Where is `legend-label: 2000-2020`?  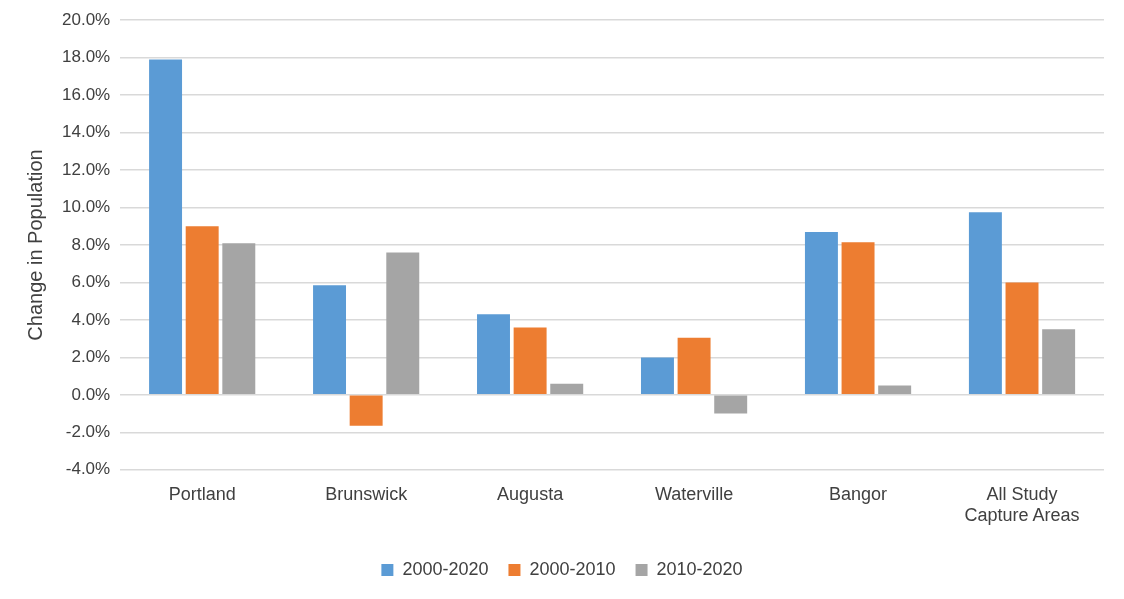
legend-label: 2000-2020 is located at coordinates (445, 568).